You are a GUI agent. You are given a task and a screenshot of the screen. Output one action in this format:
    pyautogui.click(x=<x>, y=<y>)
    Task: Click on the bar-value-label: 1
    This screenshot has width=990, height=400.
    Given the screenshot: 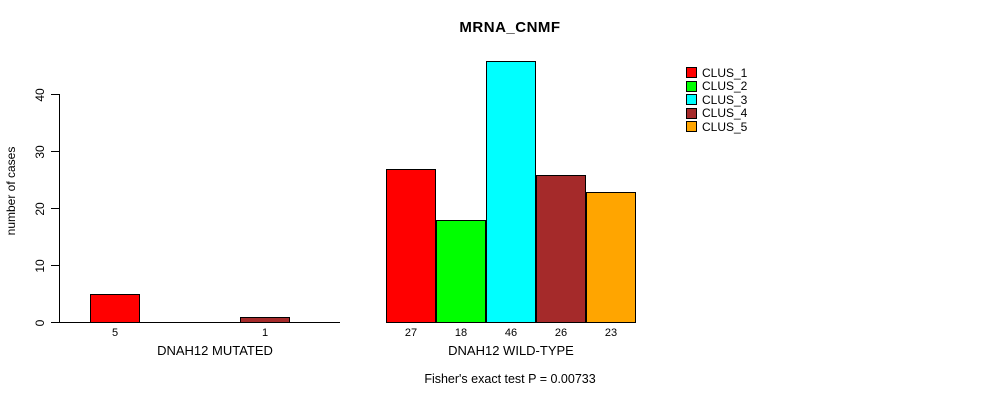 What is the action you would take?
    pyautogui.click(x=265, y=333)
    